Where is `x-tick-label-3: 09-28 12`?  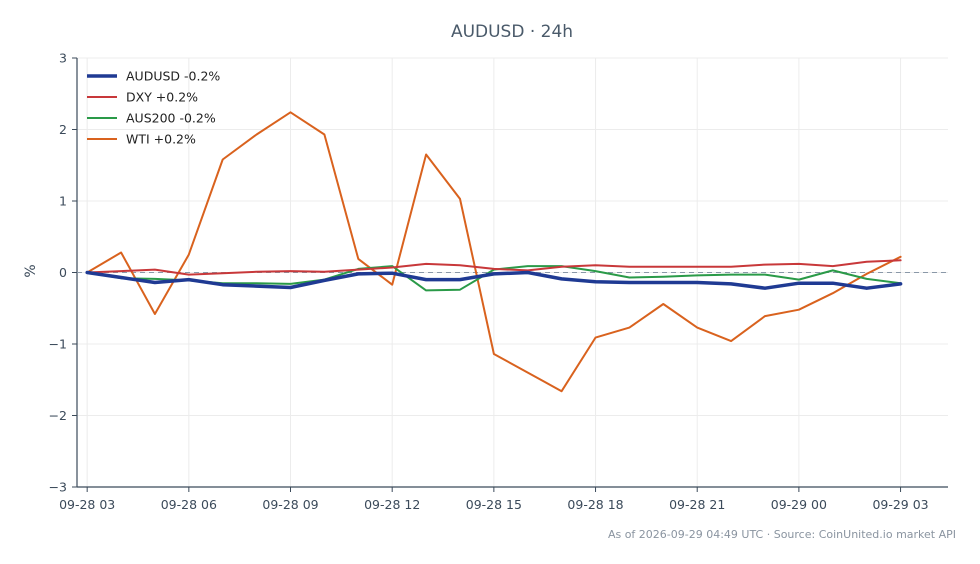 x-tick-label-3: 09-28 12 is located at coordinates (392, 504).